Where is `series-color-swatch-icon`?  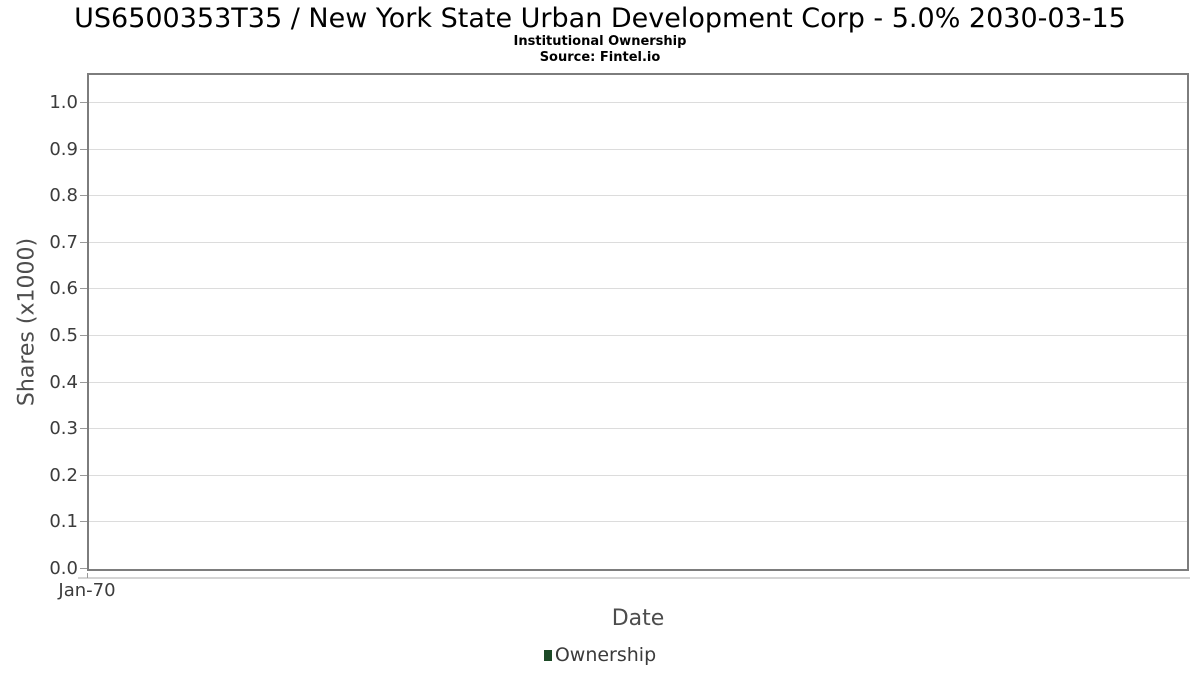
series-color-swatch-icon is located at coordinates (547, 655).